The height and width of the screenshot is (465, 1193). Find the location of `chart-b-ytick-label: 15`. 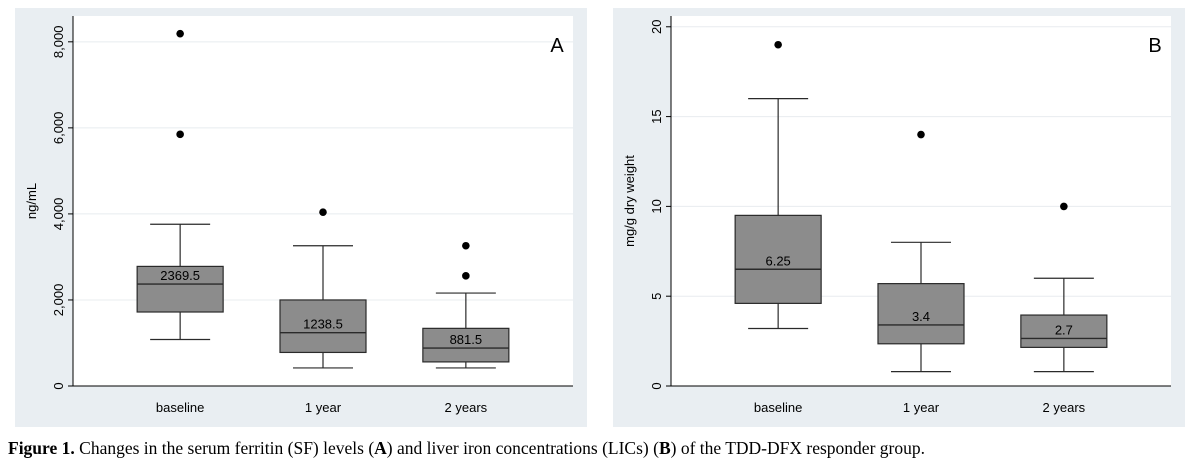

chart-b-ytick-label: 15 is located at coordinates (656, 116).